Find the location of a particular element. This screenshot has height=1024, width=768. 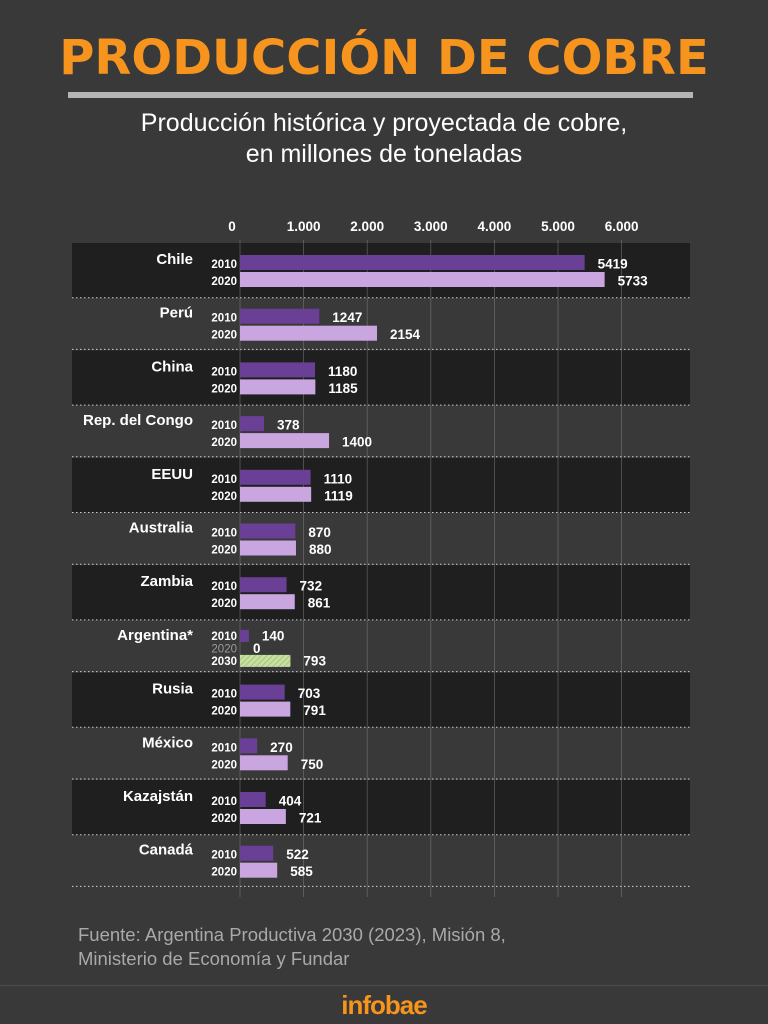

country-label: México is located at coordinates (167, 742).